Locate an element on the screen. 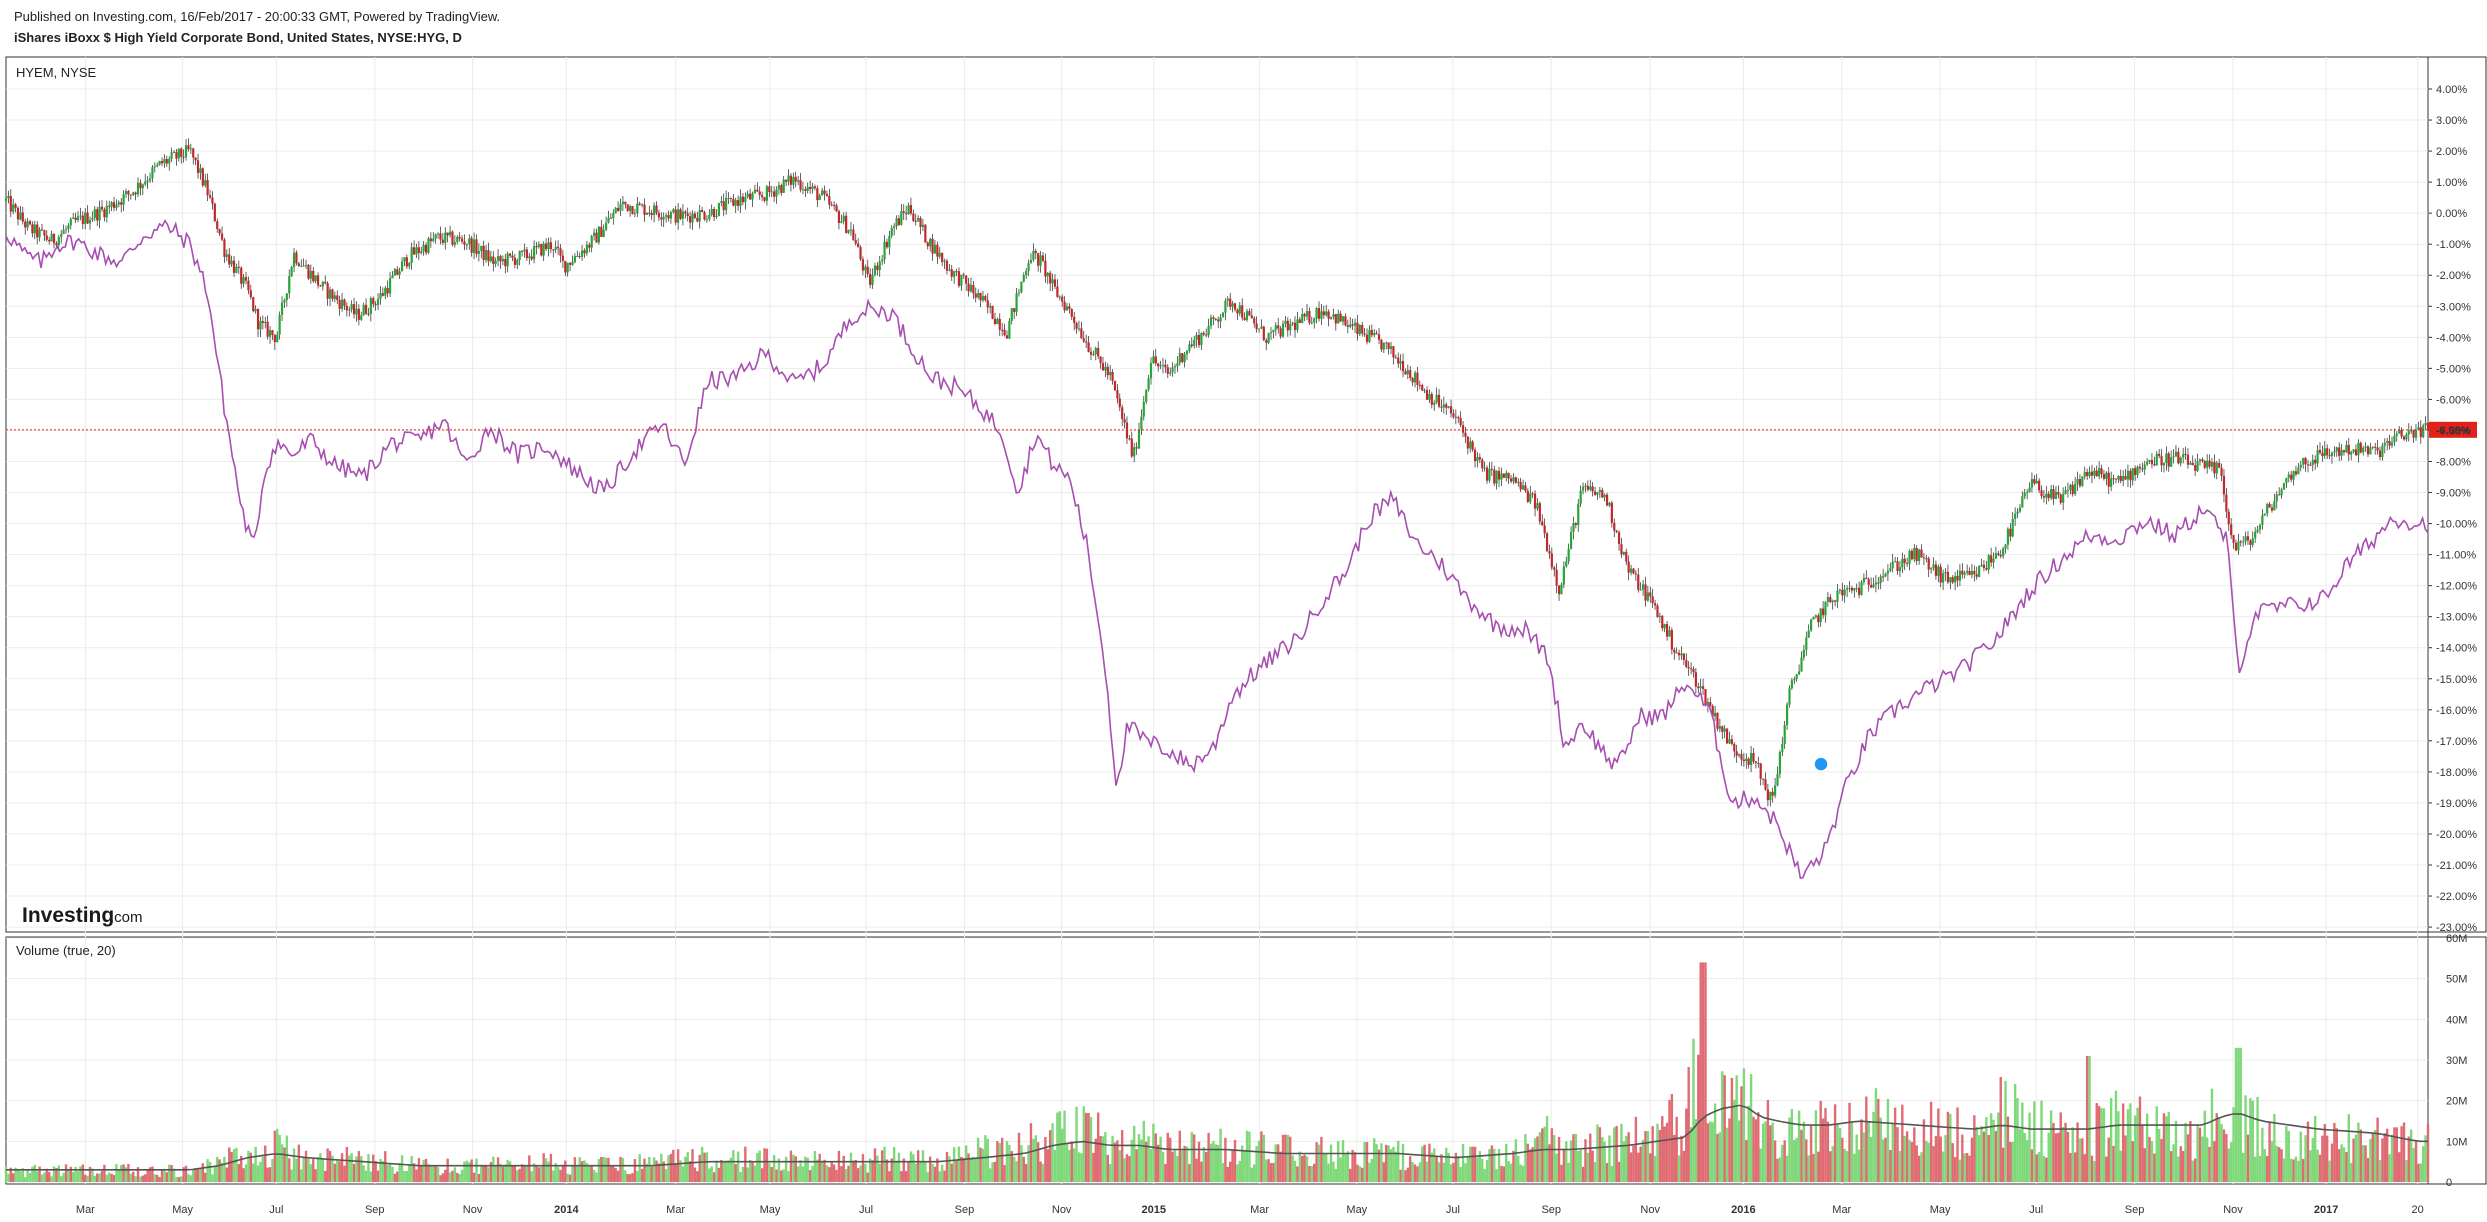 Image resolution: width=2487 pixels, height=1222 pixels. x-tick-label: Sep is located at coordinates (965, 1210).